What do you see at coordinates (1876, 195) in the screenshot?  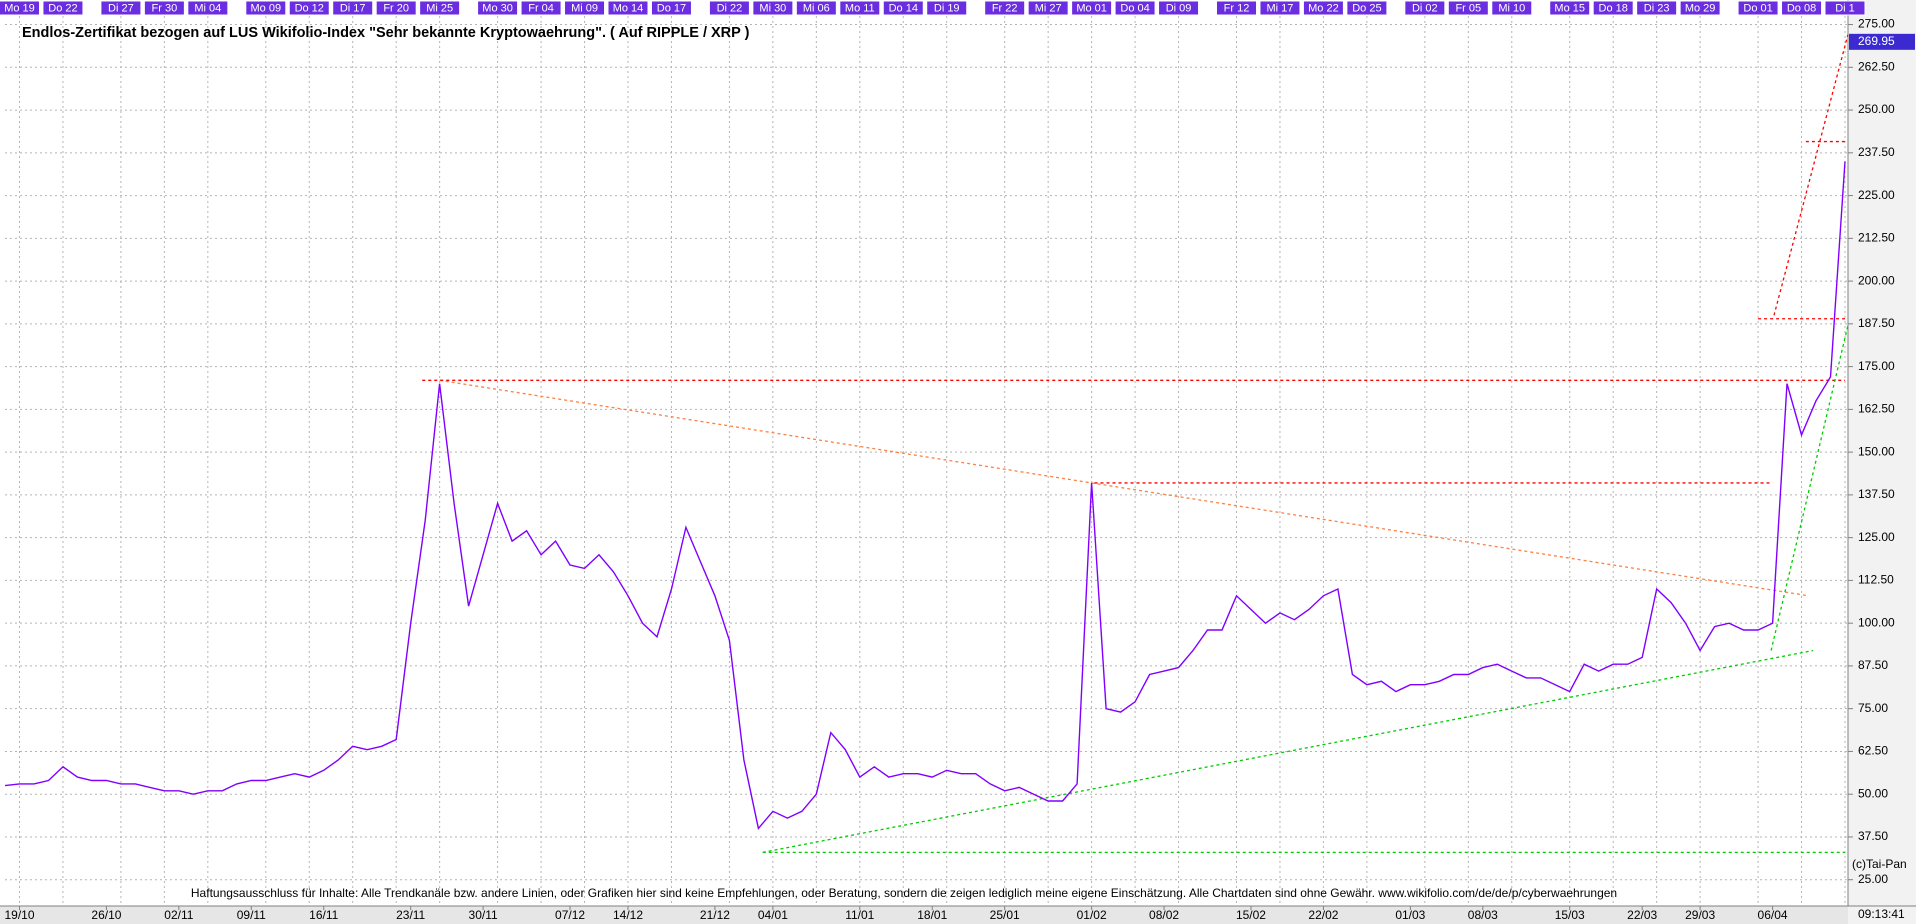 I see `y-tick-label: 225.00` at bounding box center [1876, 195].